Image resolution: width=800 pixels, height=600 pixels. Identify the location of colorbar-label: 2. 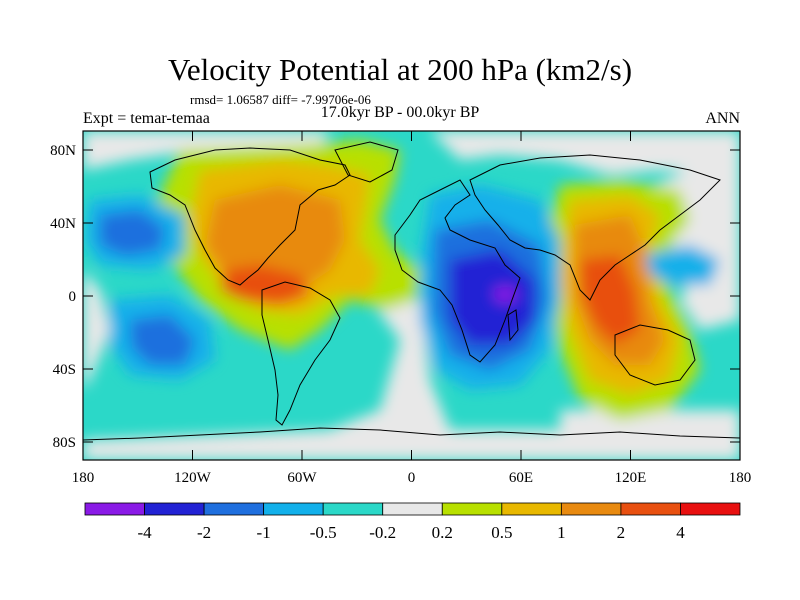
(621, 532).